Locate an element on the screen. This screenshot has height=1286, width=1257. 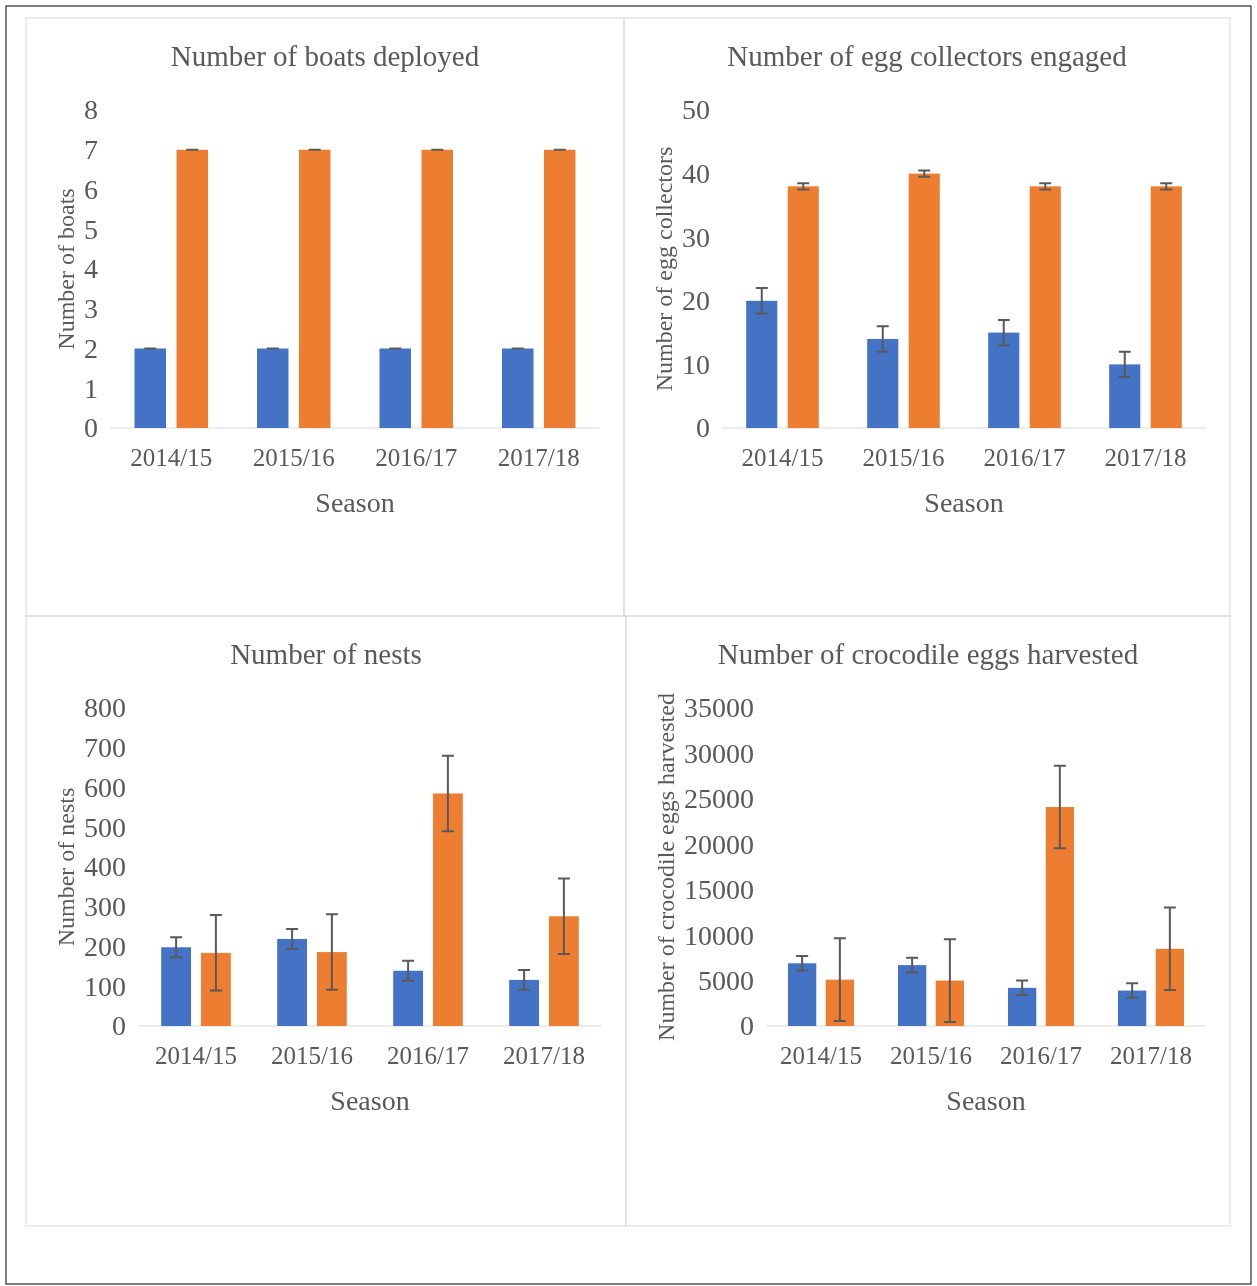
y-tick-label: 600 is located at coordinates (105, 787).